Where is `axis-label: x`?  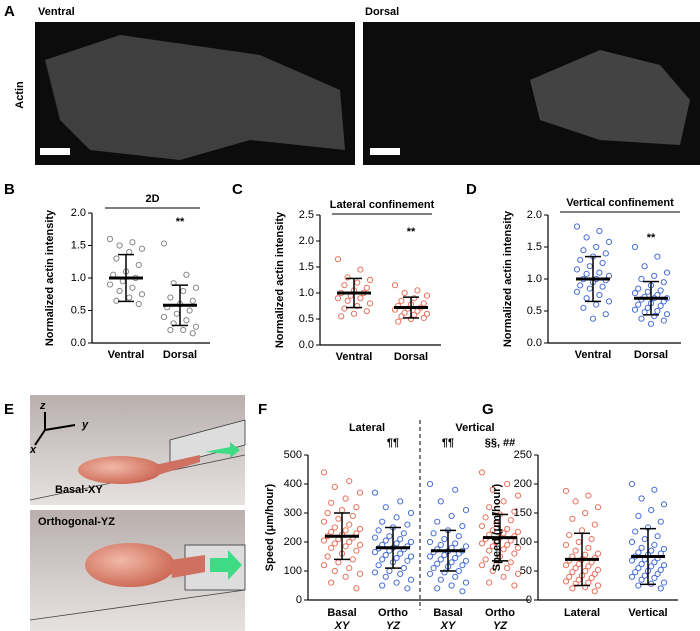
axis-label: x is located at coordinates (33, 450).